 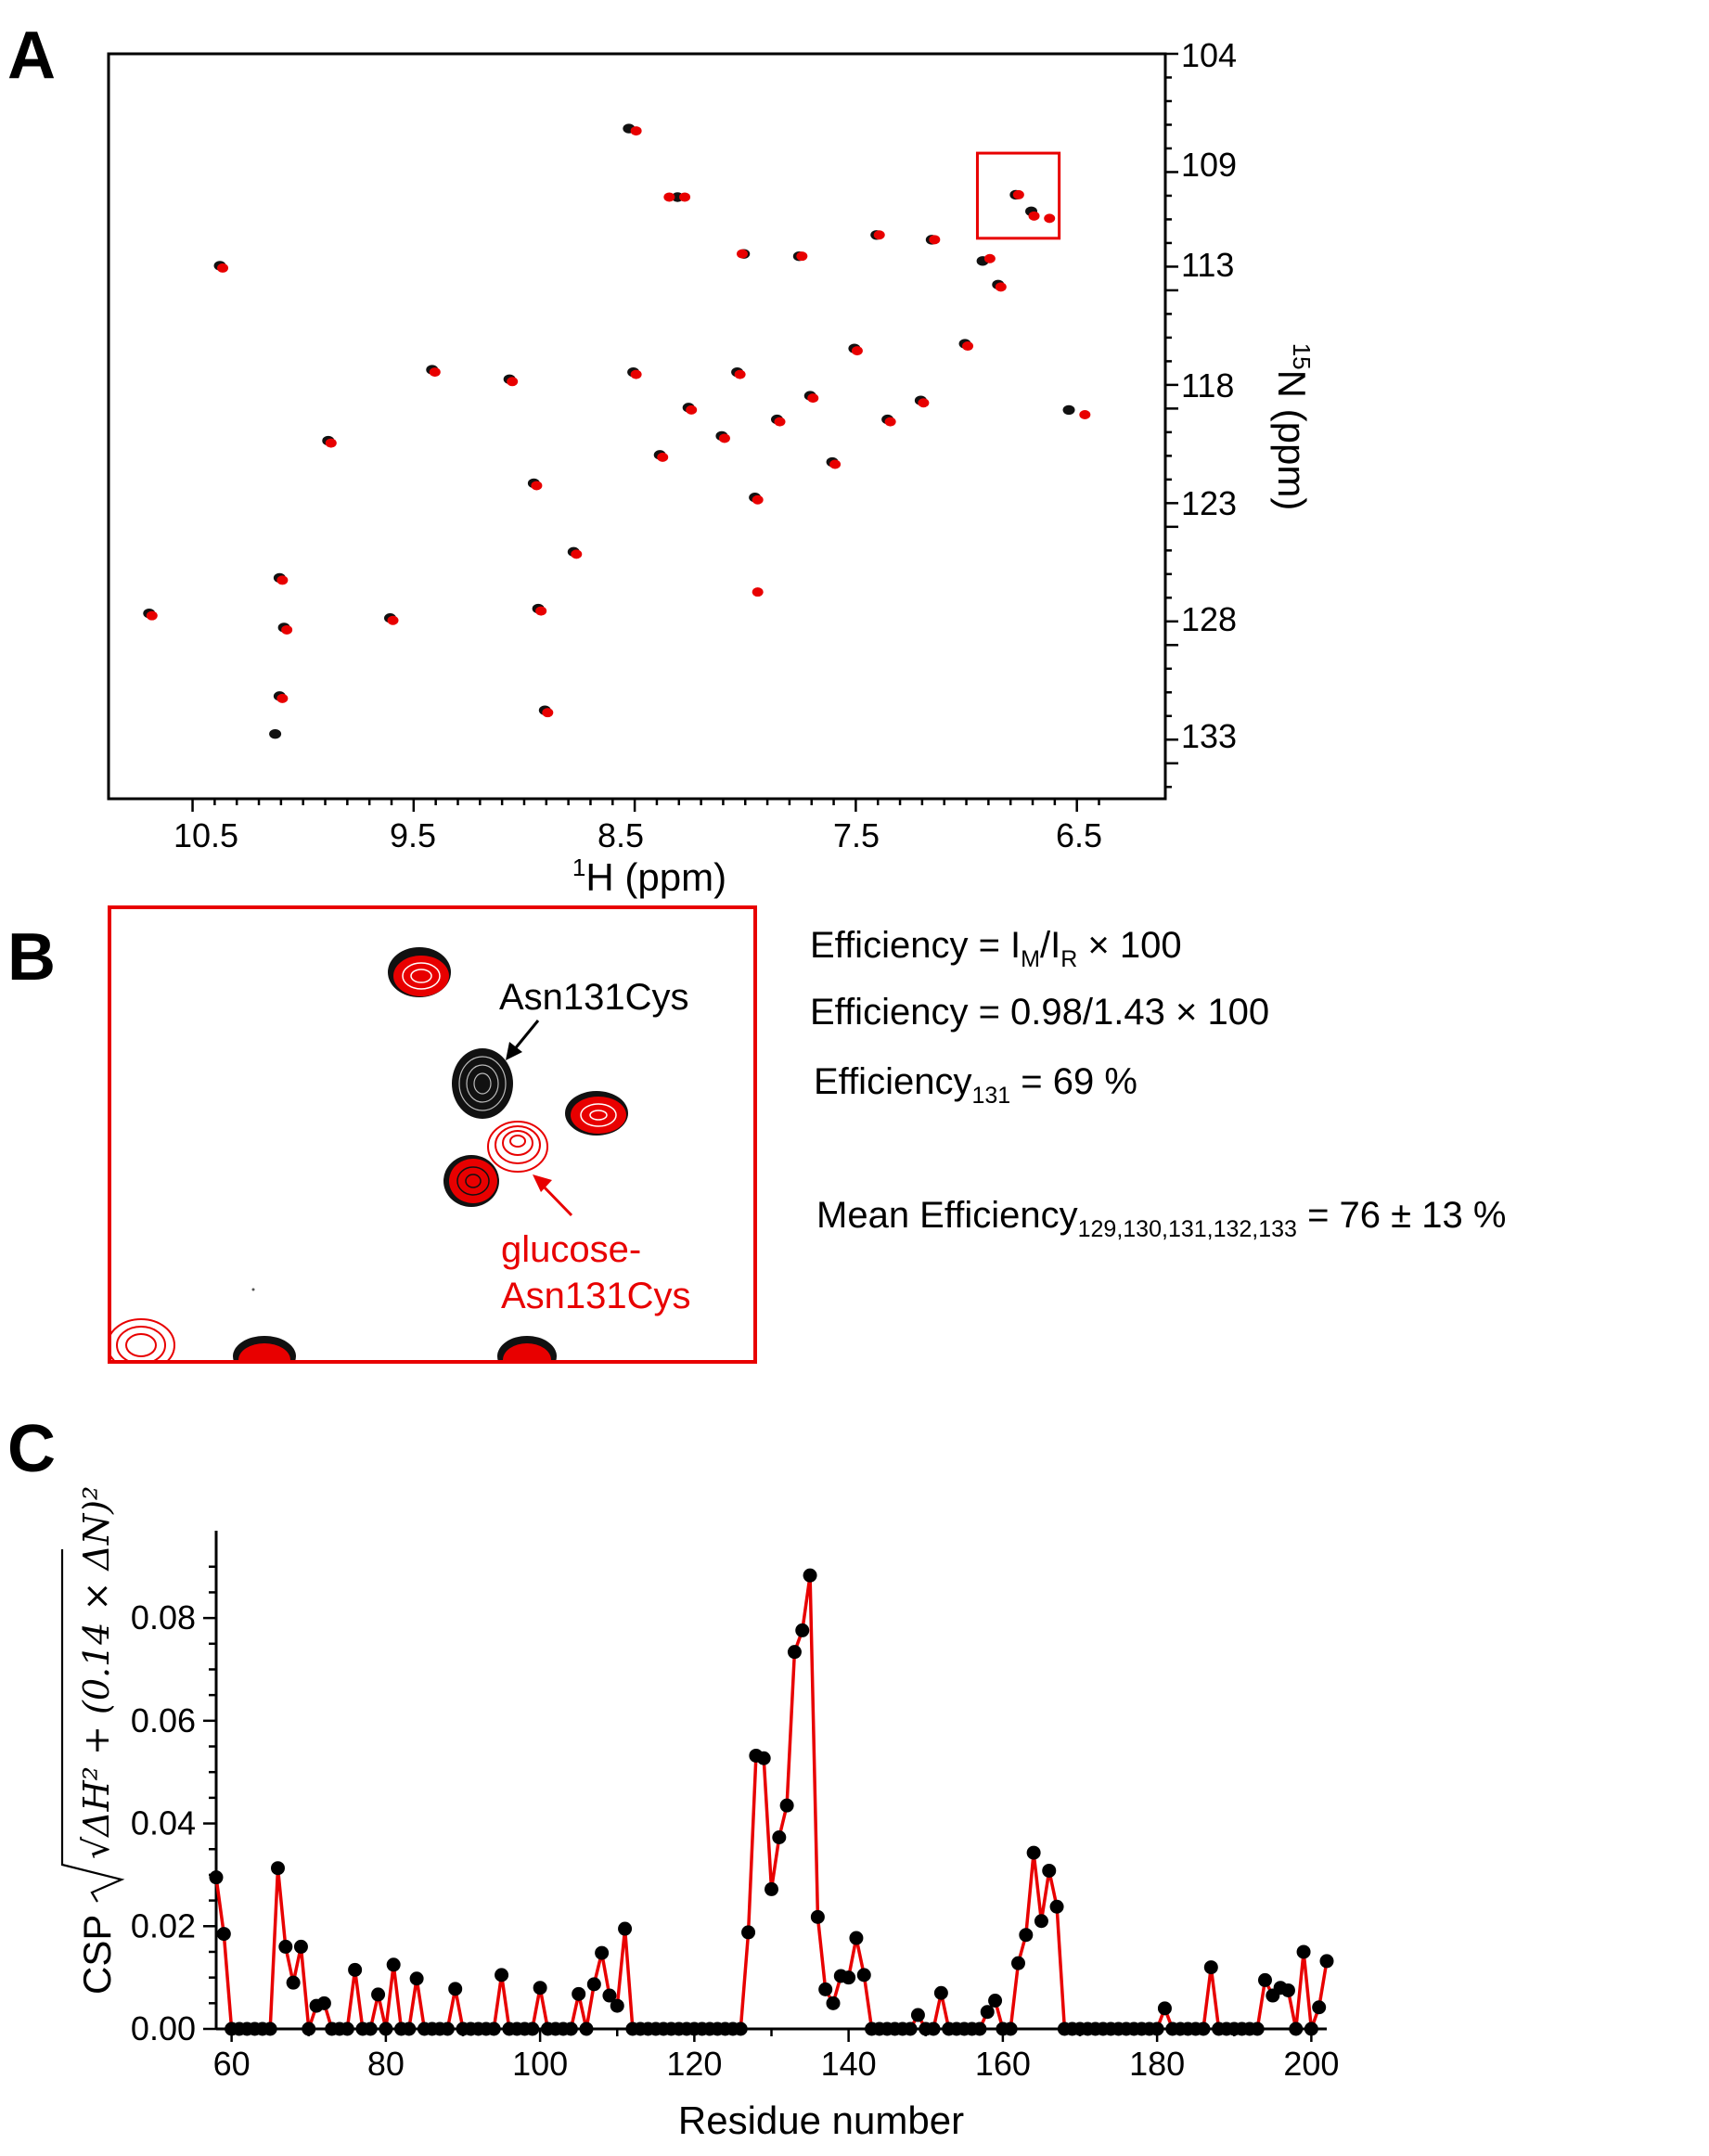 I want to click on label-asn131cys: Asn131Cys, so click(x=594, y=997).